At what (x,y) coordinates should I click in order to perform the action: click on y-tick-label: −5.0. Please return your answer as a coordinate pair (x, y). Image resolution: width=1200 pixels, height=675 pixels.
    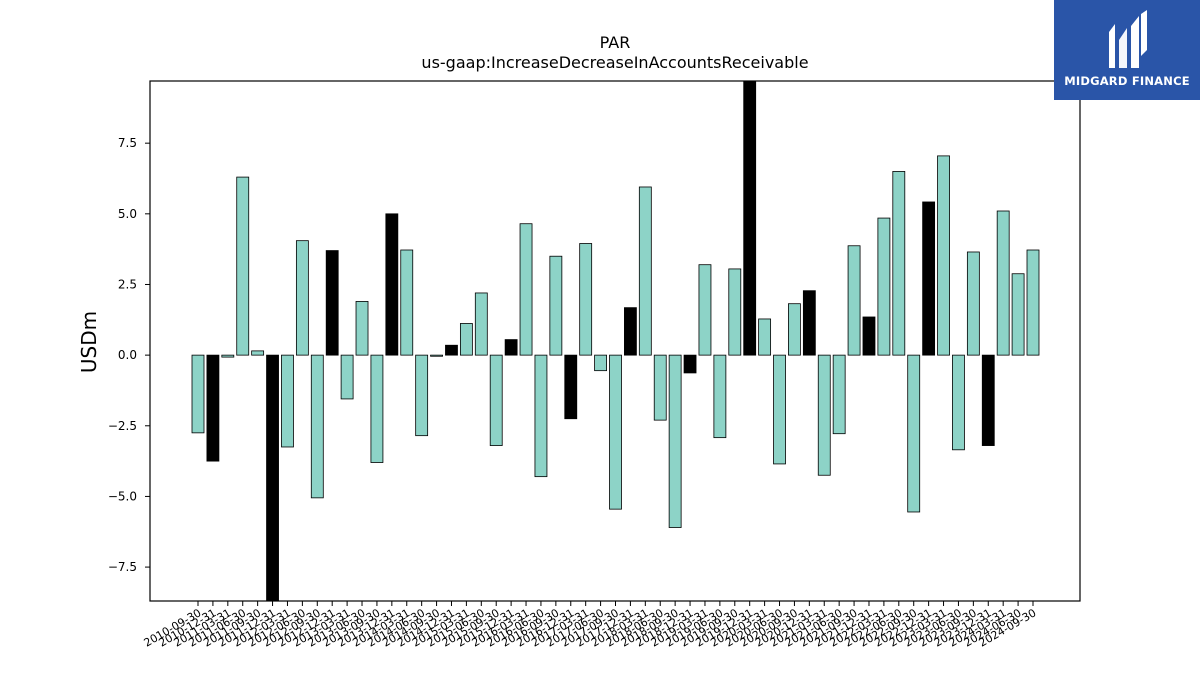
    Looking at the image, I should click on (122, 496).